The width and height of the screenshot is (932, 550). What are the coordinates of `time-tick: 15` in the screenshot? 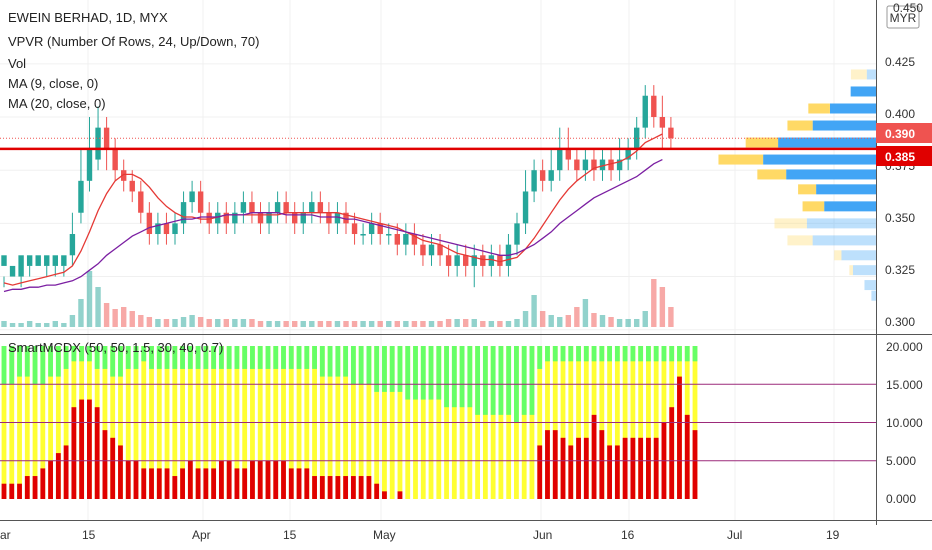 It's located at (290, 535).